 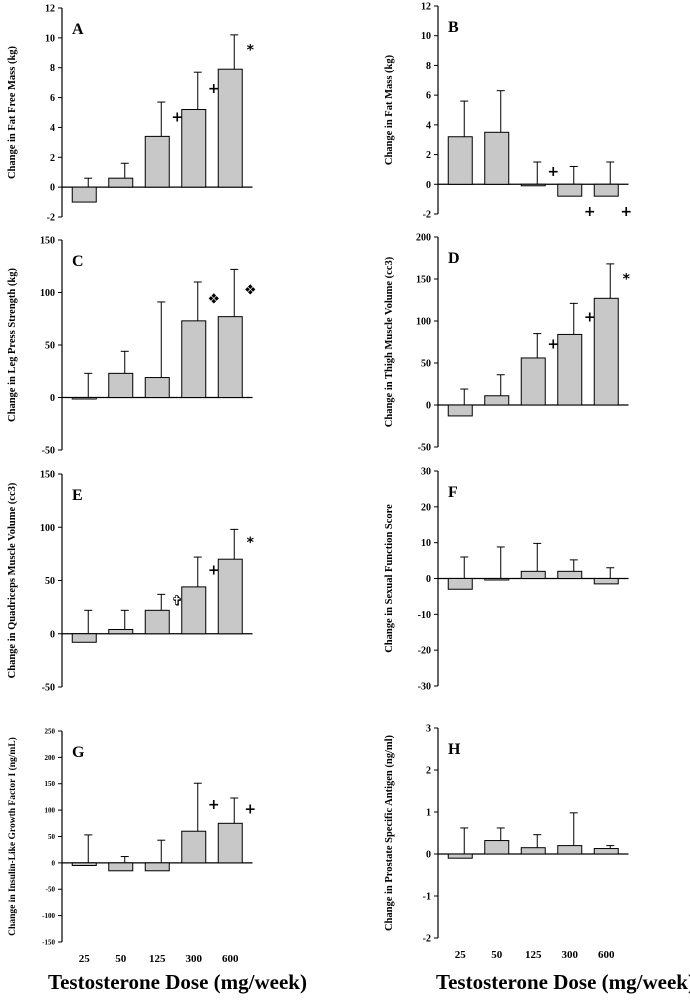 I want to click on x-tick-label: 25, so click(x=461, y=955).